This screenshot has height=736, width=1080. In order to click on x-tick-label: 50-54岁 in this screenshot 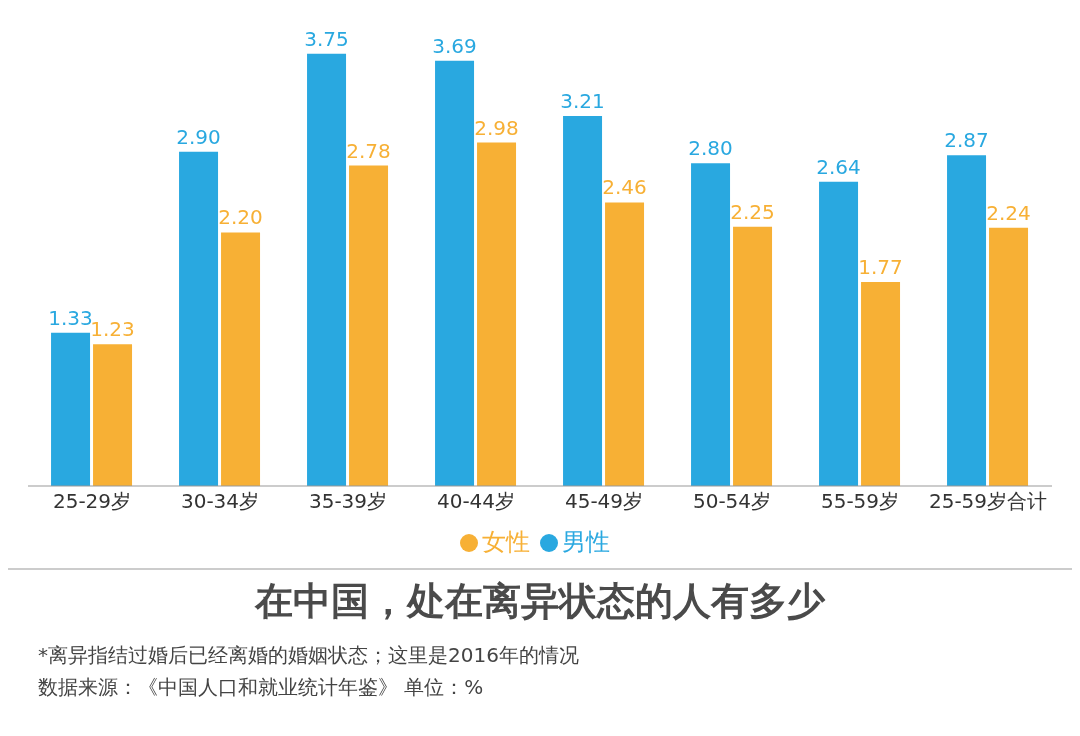, I will do `click(732, 501)`.